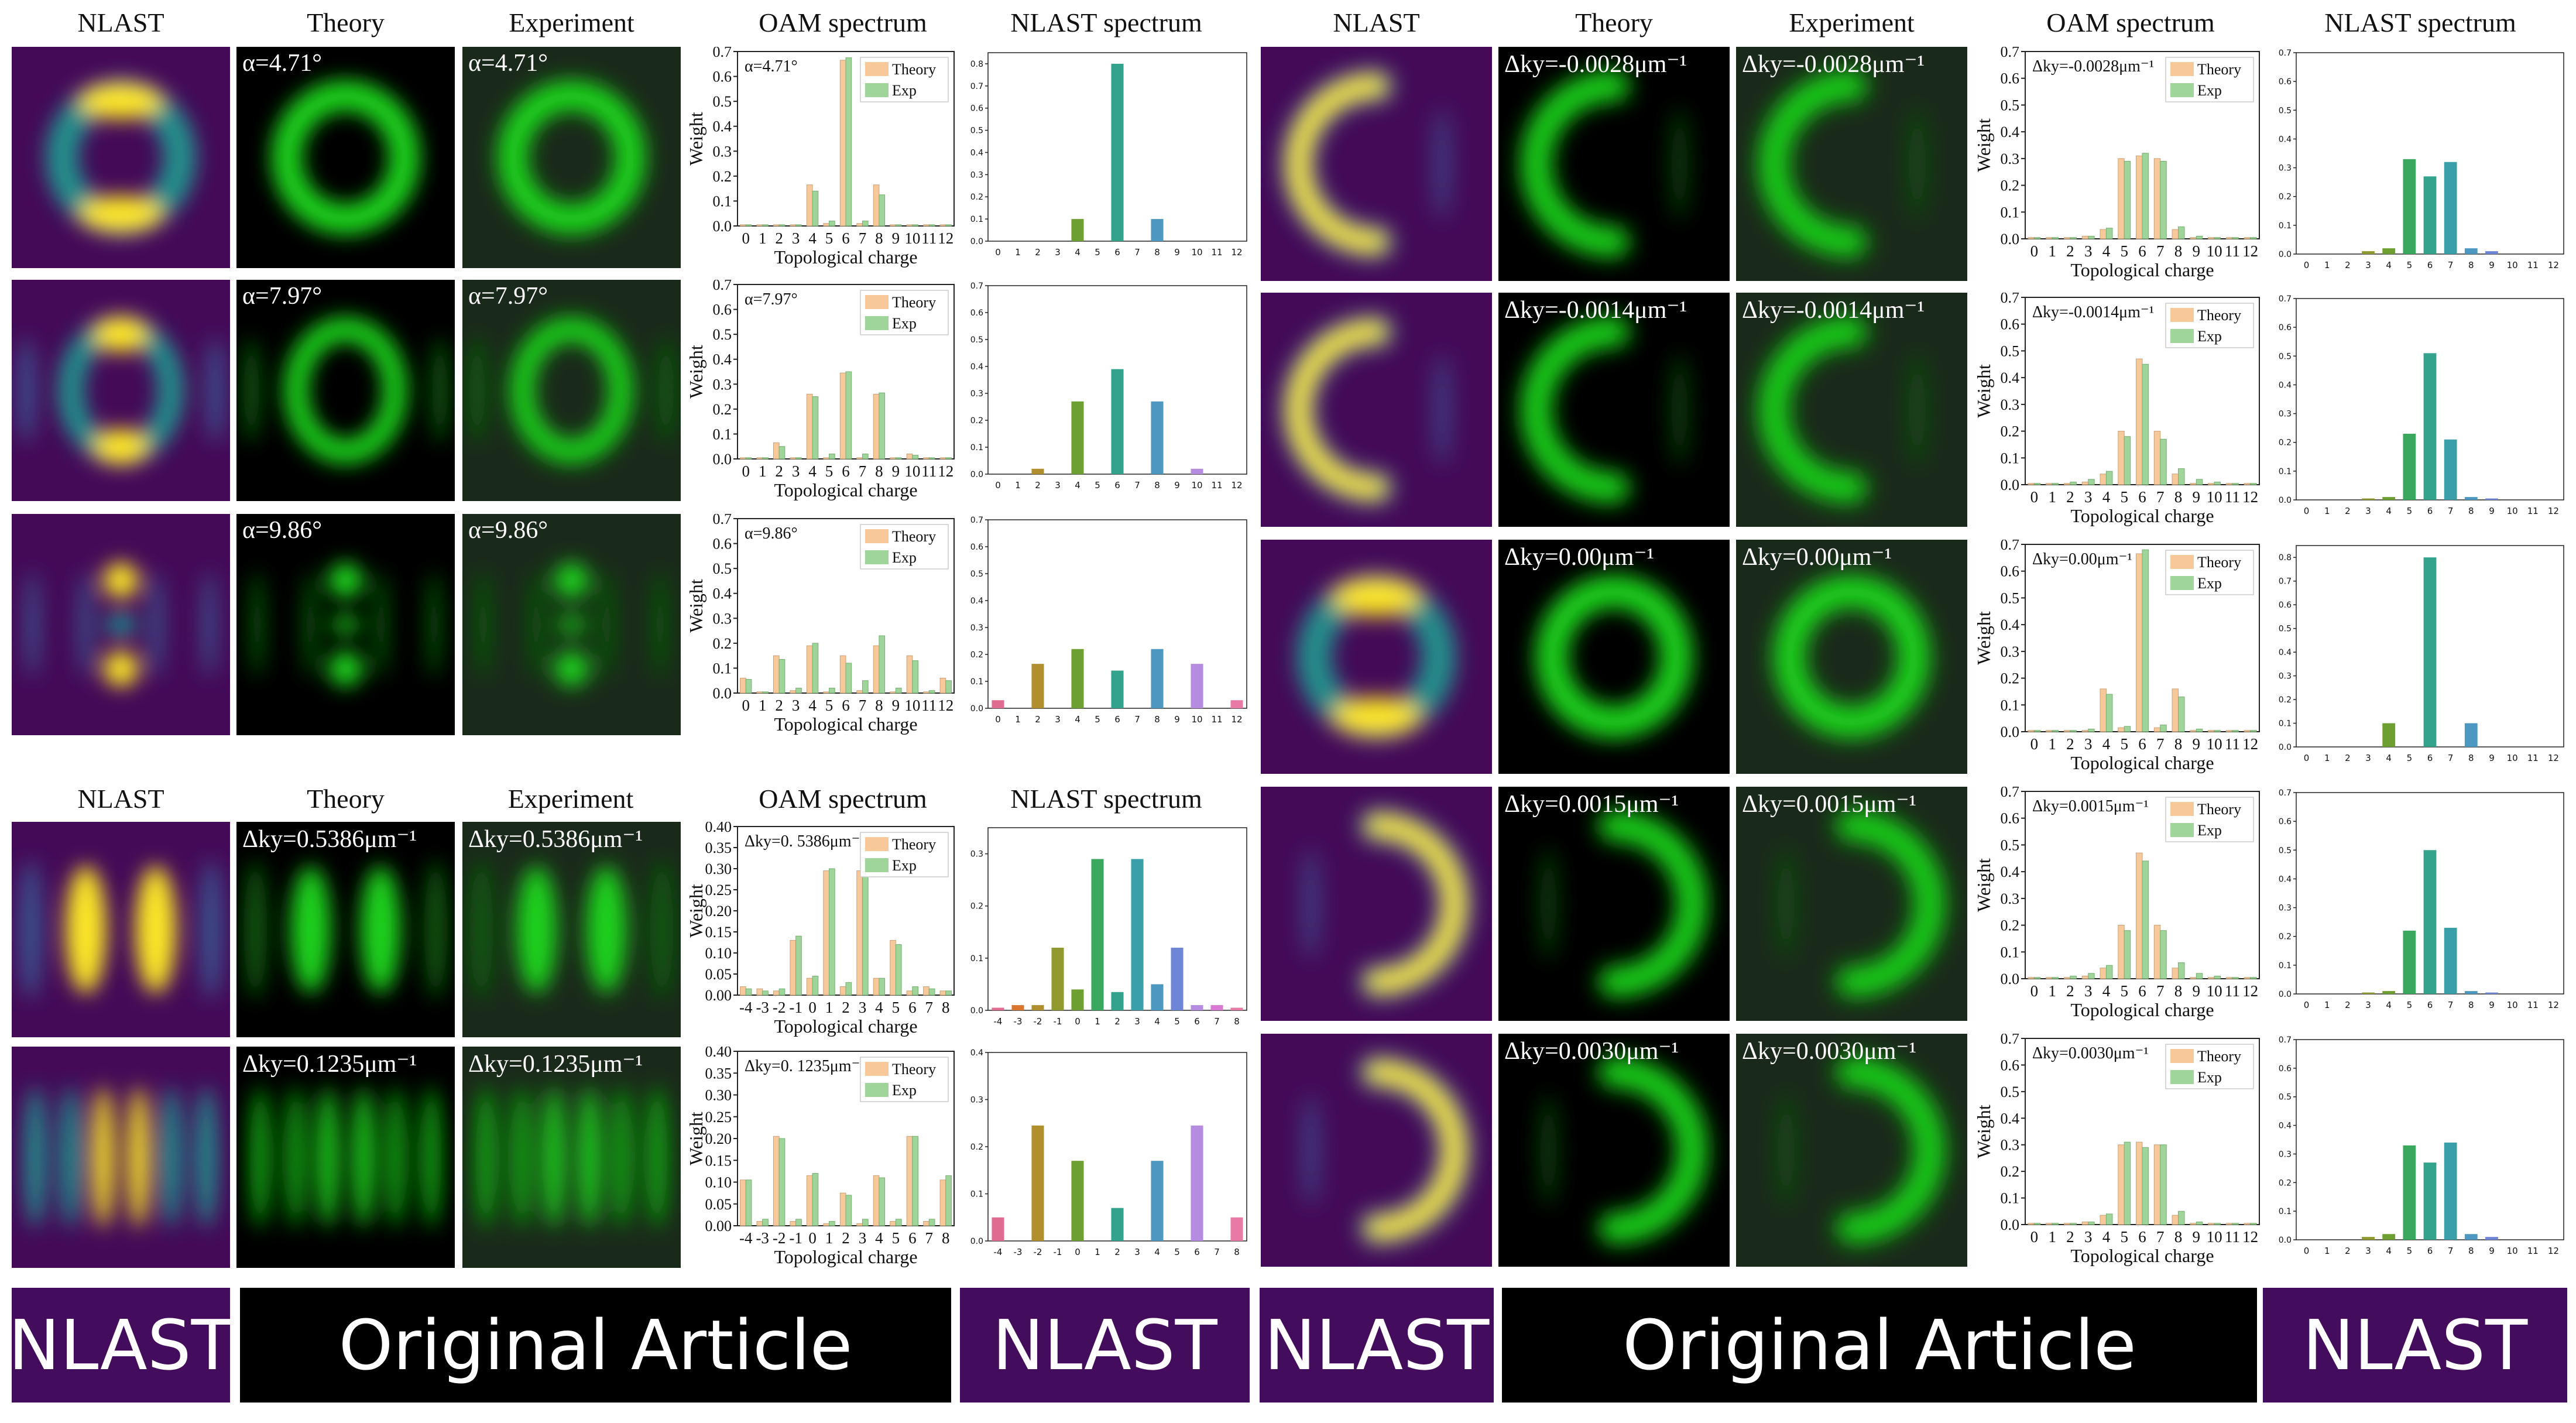 The width and height of the screenshot is (2576, 1423). What do you see at coordinates (719, 1073) in the screenshot?
I see `y-tick-label: 0.35` at bounding box center [719, 1073].